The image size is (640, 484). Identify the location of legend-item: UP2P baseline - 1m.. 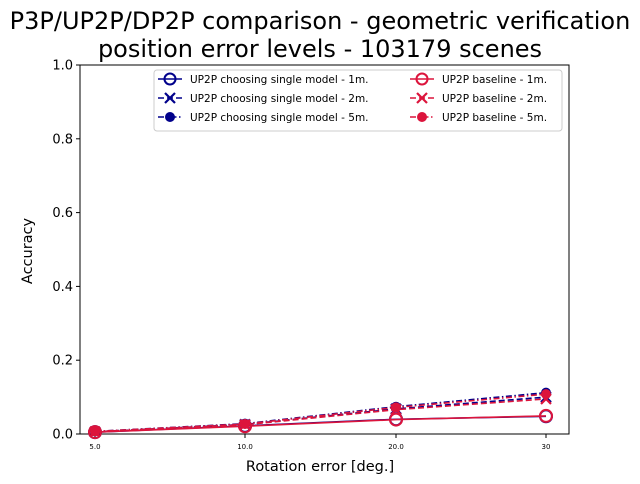
(478, 79).